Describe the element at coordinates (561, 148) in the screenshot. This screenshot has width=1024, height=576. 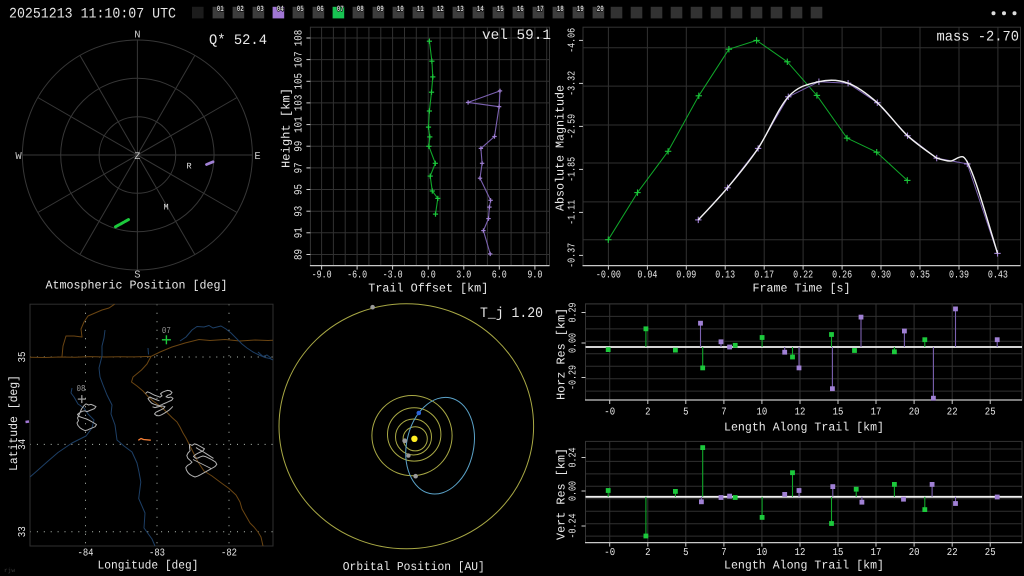
I see `svg-text: Absolute Magnitude` at that location.